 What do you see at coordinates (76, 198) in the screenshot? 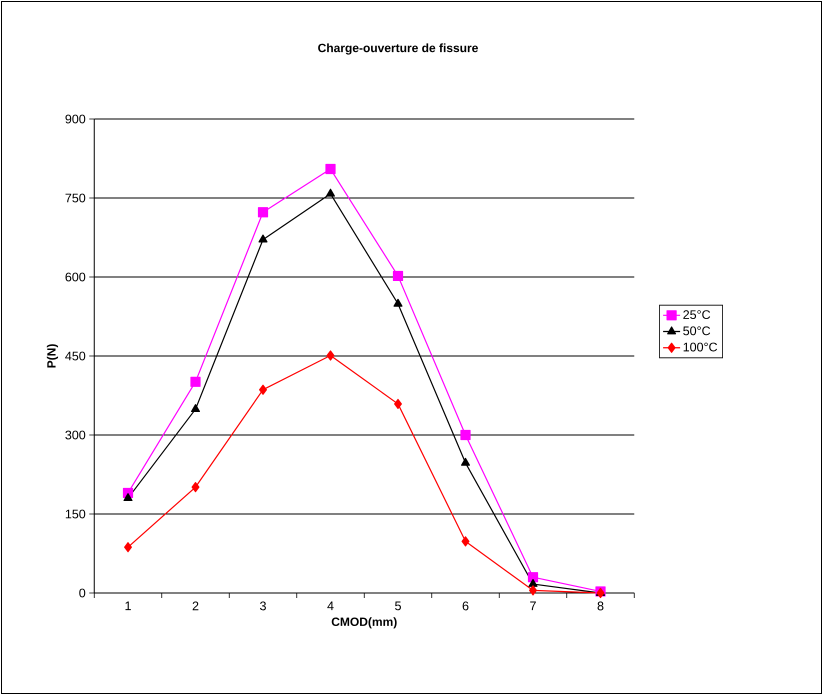
I see `y-tick-label: 750` at bounding box center [76, 198].